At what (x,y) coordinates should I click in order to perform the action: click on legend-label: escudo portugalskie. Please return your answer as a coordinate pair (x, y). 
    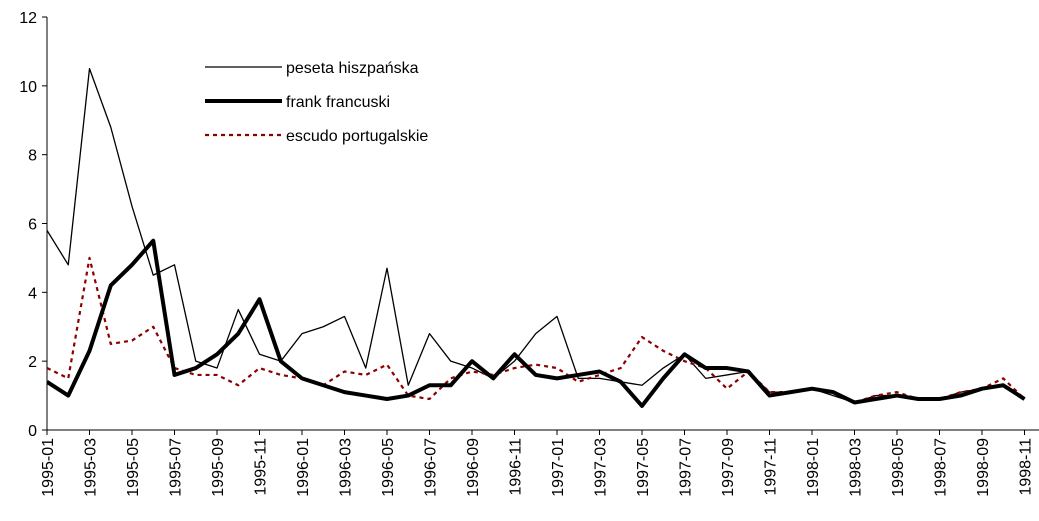
    Looking at the image, I should click on (357, 136).